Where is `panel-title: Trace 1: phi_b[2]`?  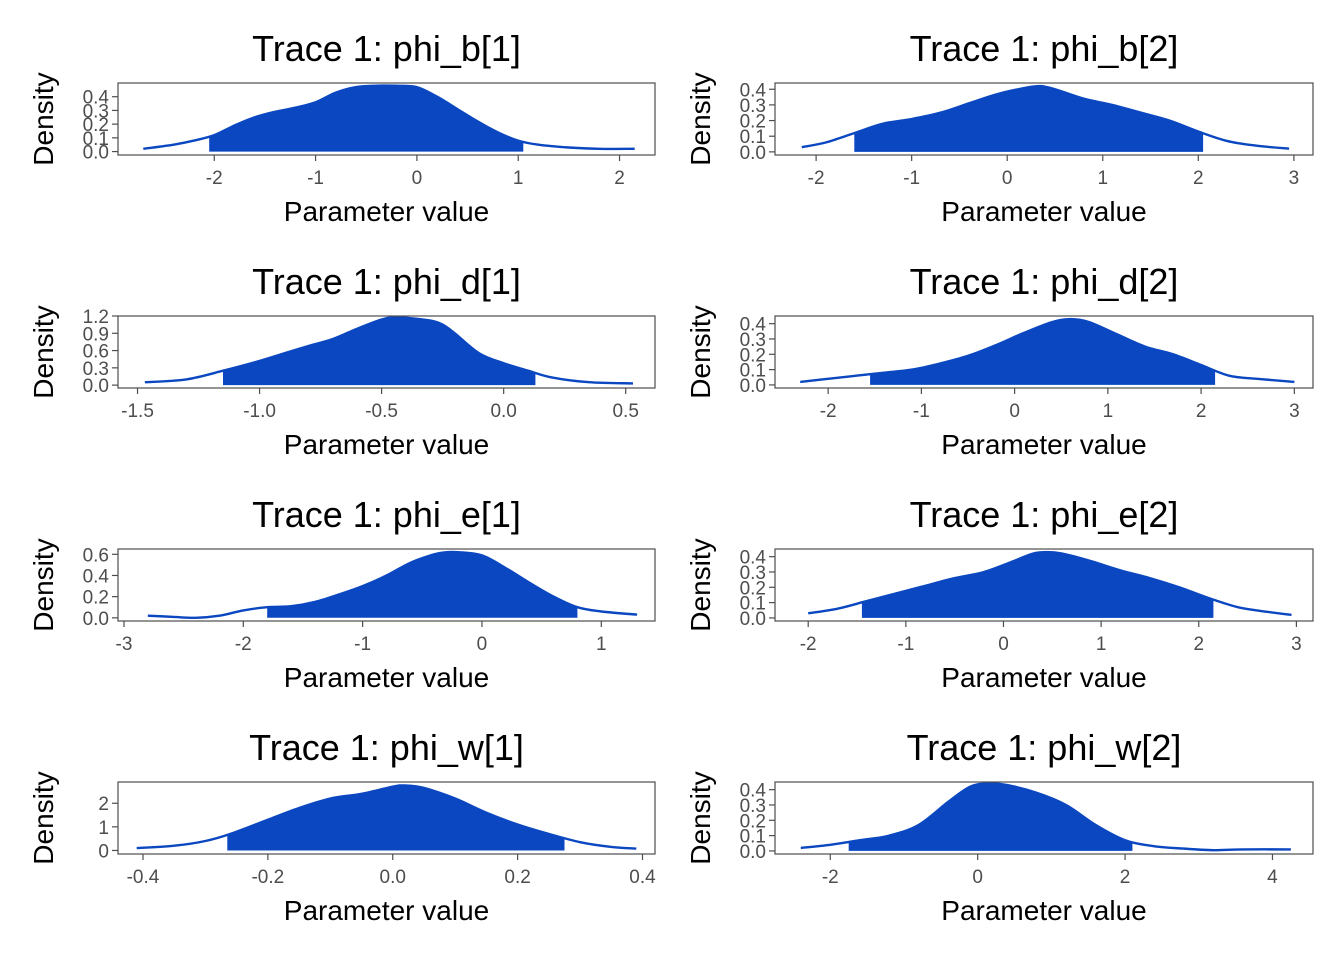 panel-title: Trace 1: phi_b[2] is located at coordinates (1044, 48).